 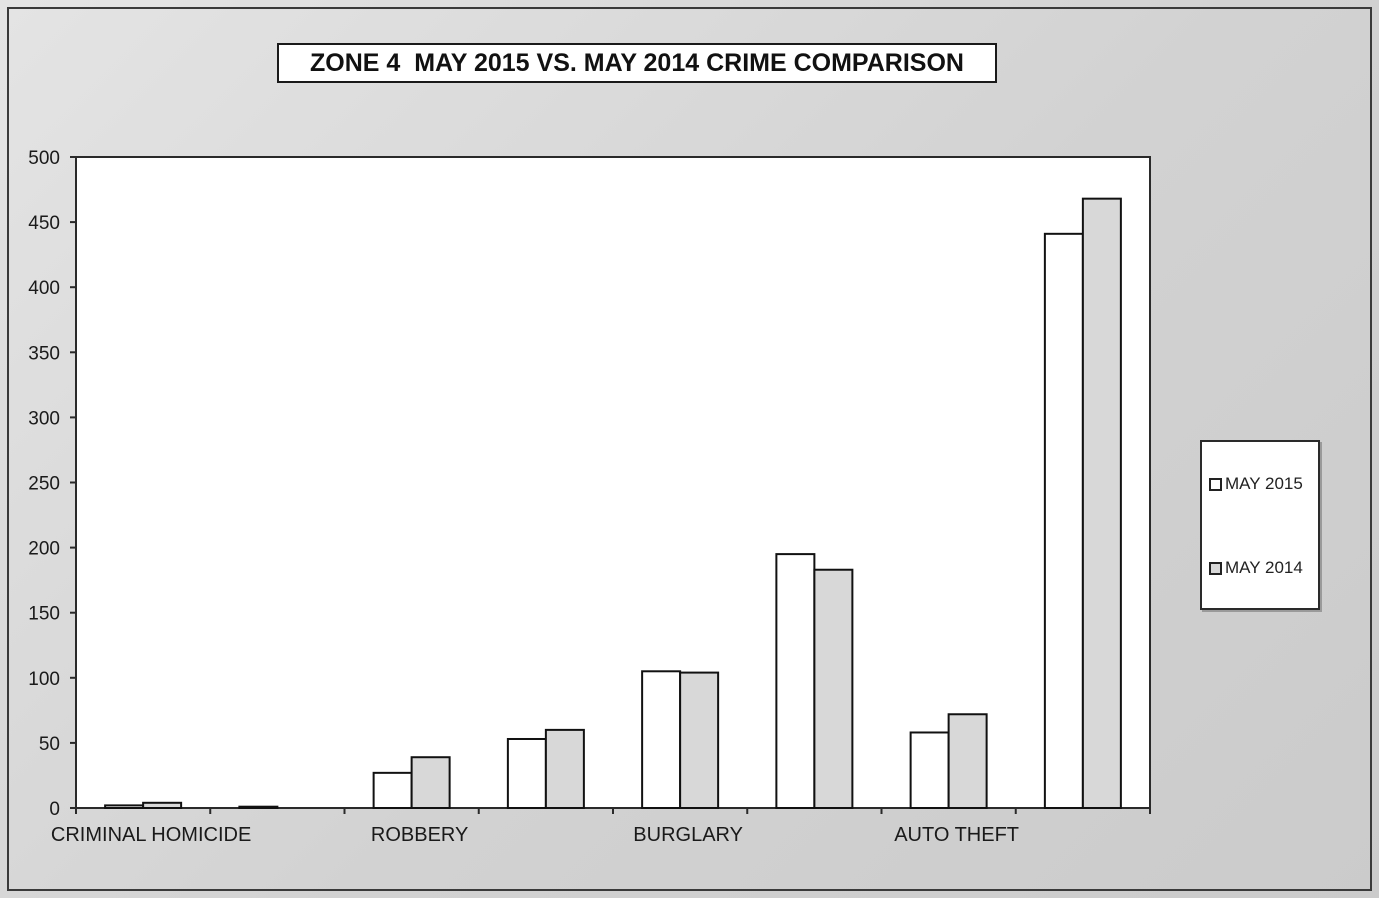 What do you see at coordinates (1264, 567) in the screenshot?
I see `legend-label-may-2014: MAY 2014` at bounding box center [1264, 567].